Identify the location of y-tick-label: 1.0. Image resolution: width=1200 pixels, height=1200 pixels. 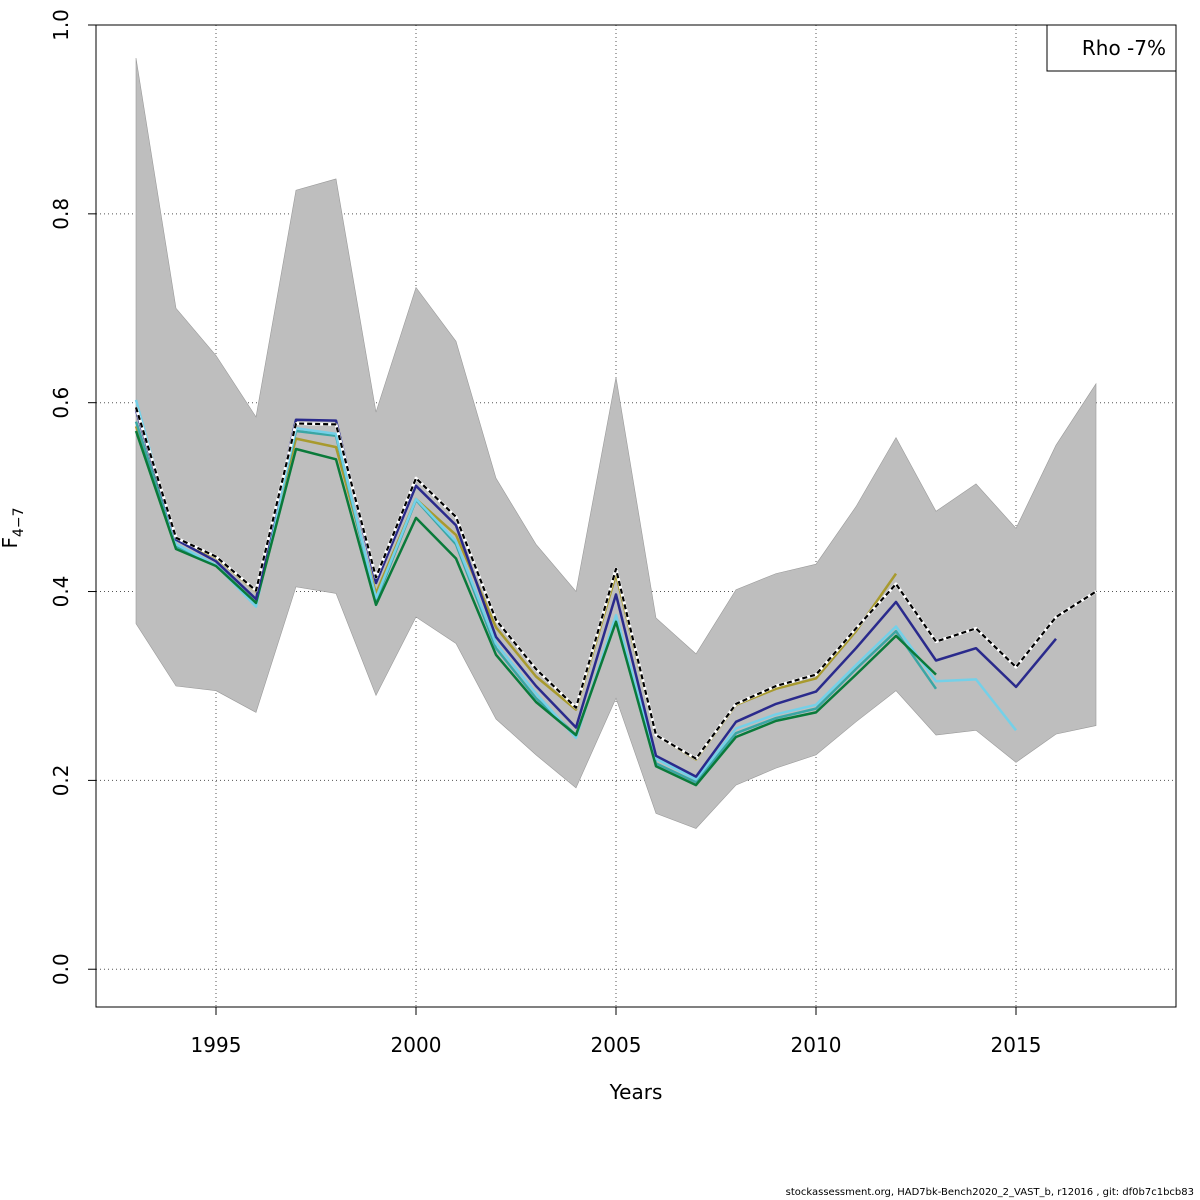
(61, 25).